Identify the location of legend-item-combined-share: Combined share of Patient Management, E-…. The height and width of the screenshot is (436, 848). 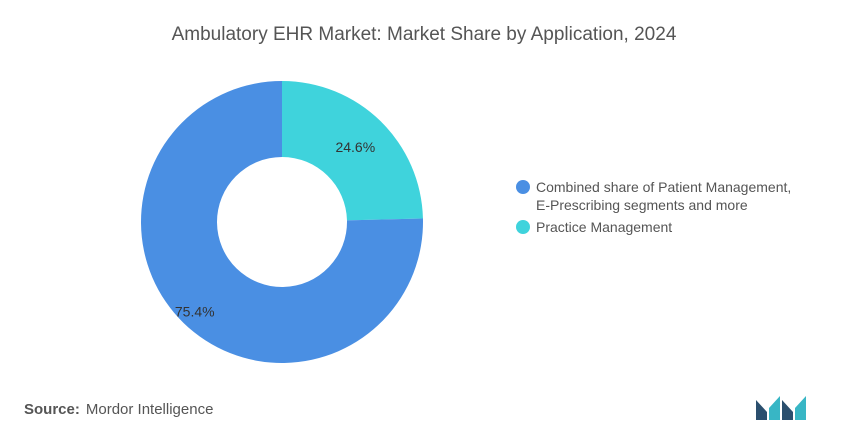
(676, 196).